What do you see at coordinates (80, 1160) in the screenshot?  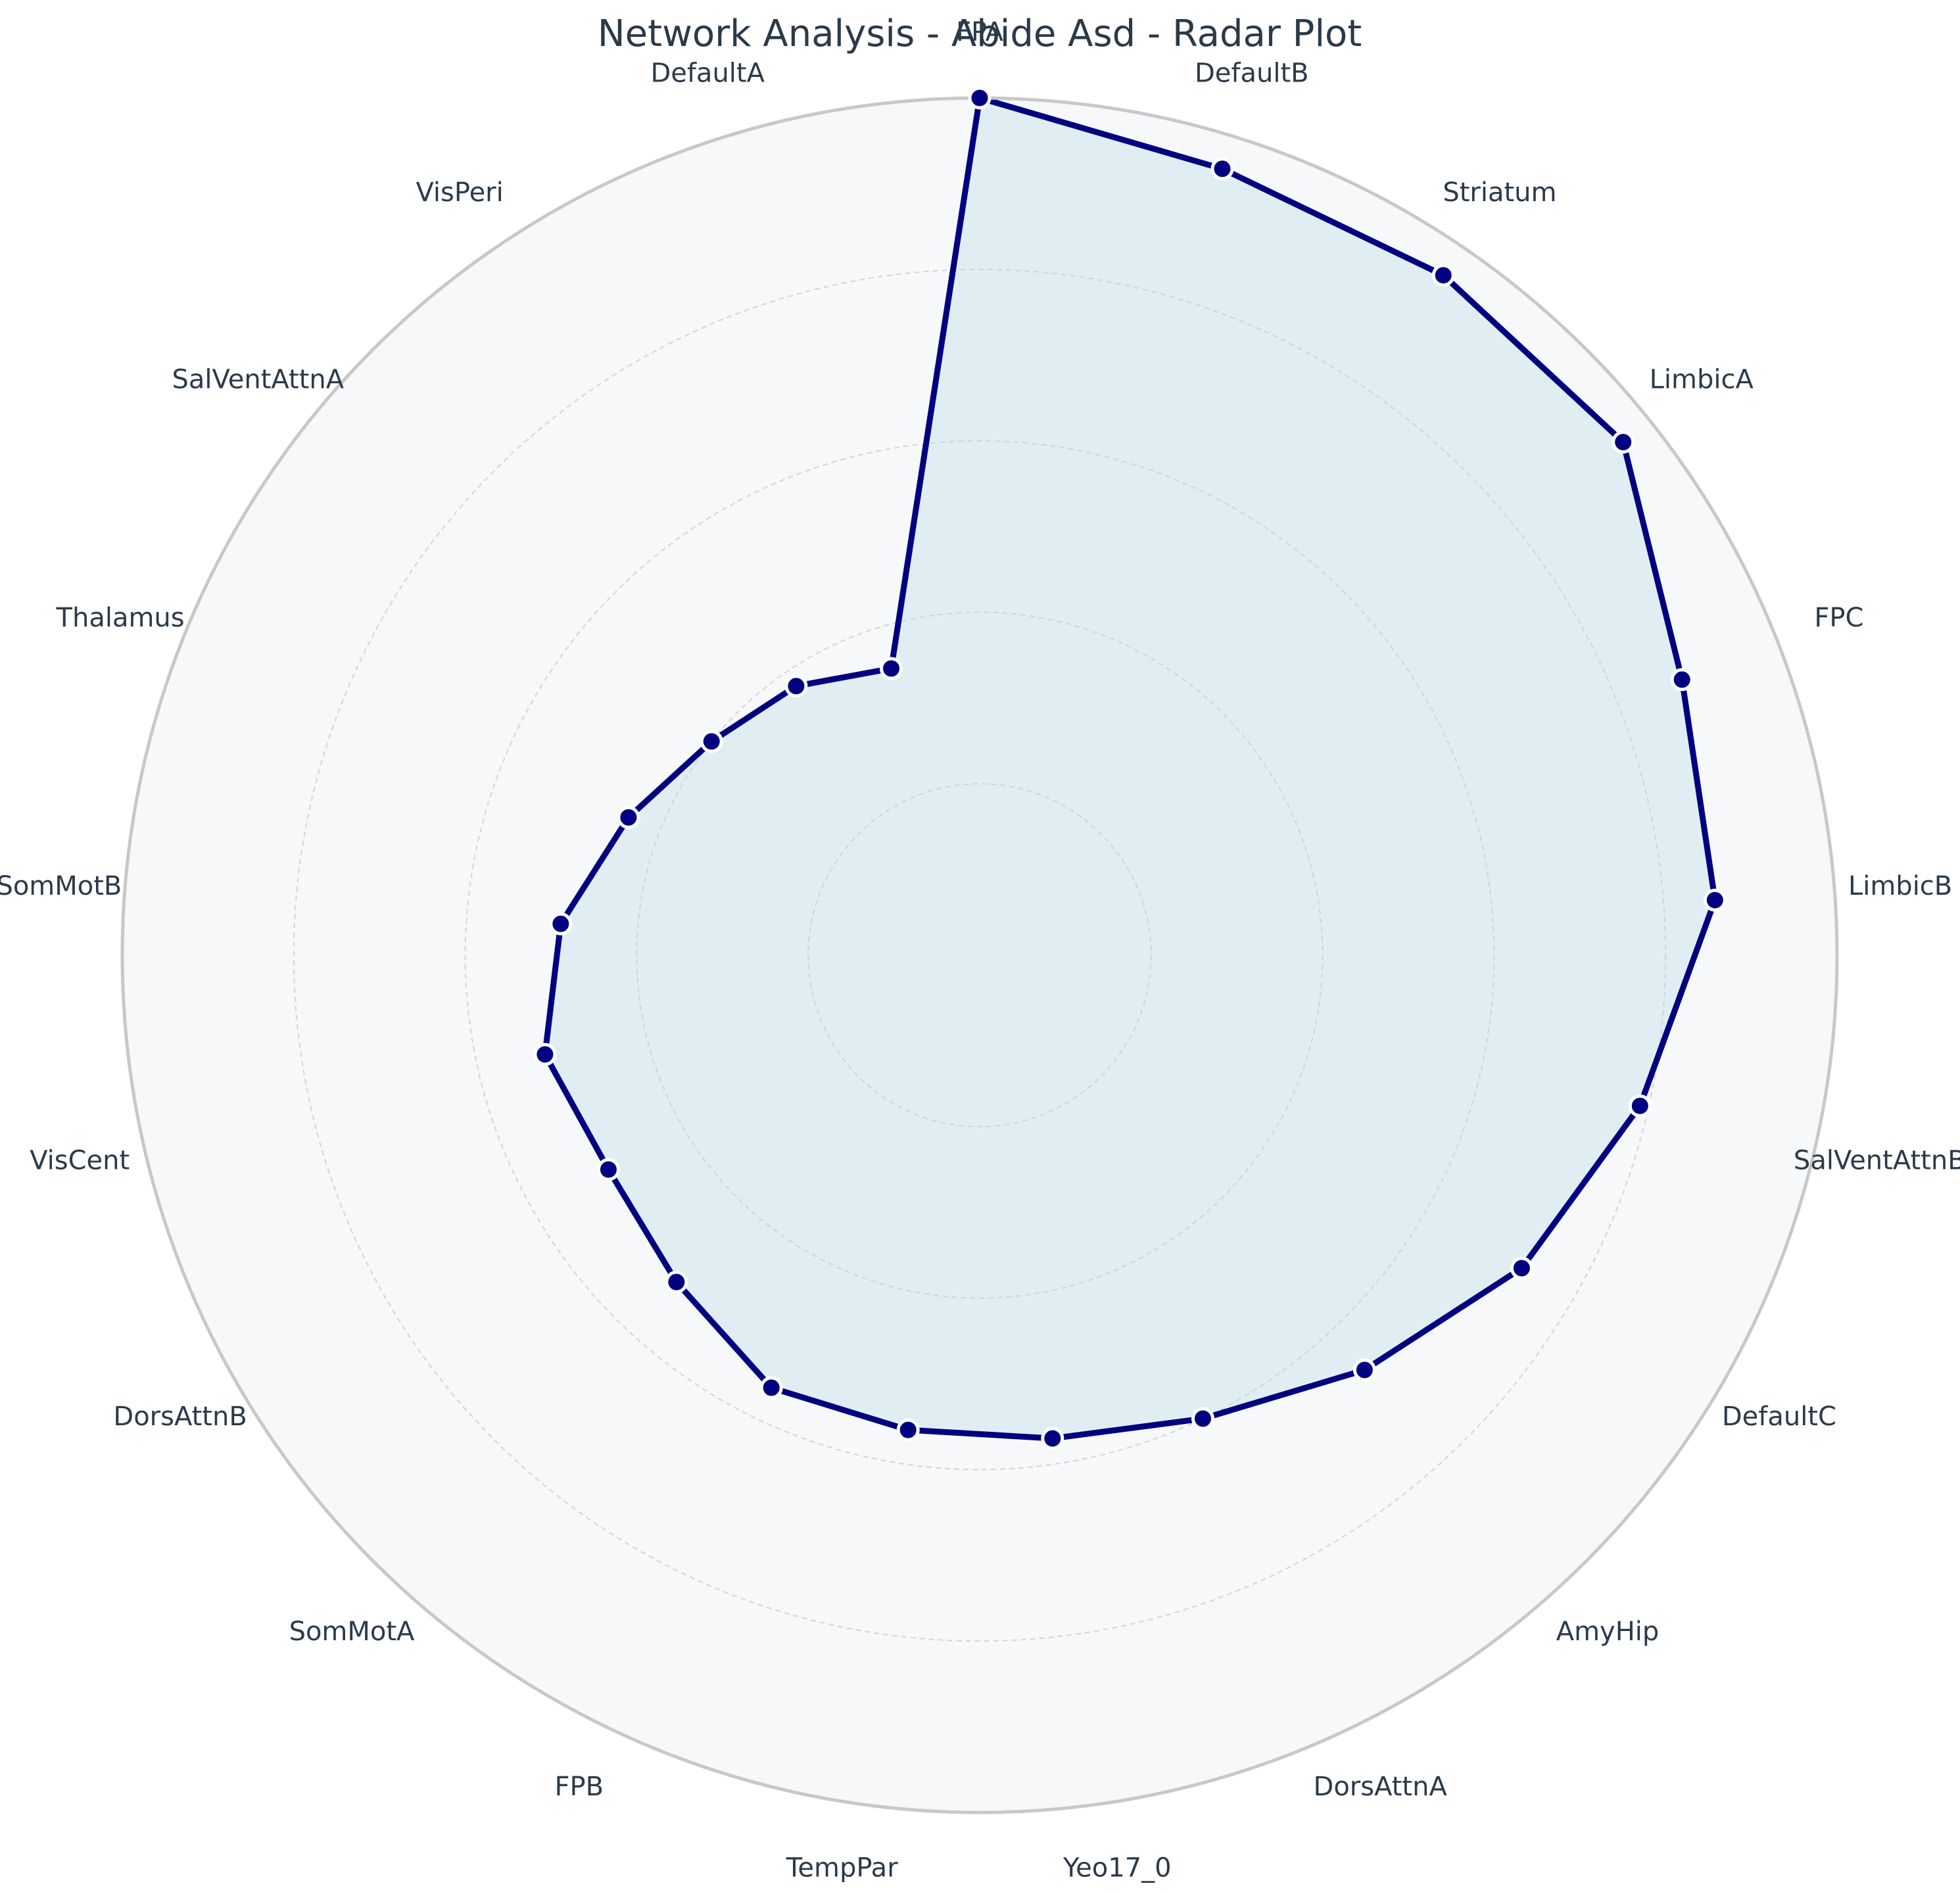 I see `axis-label-viscent: VisCent` at bounding box center [80, 1160].